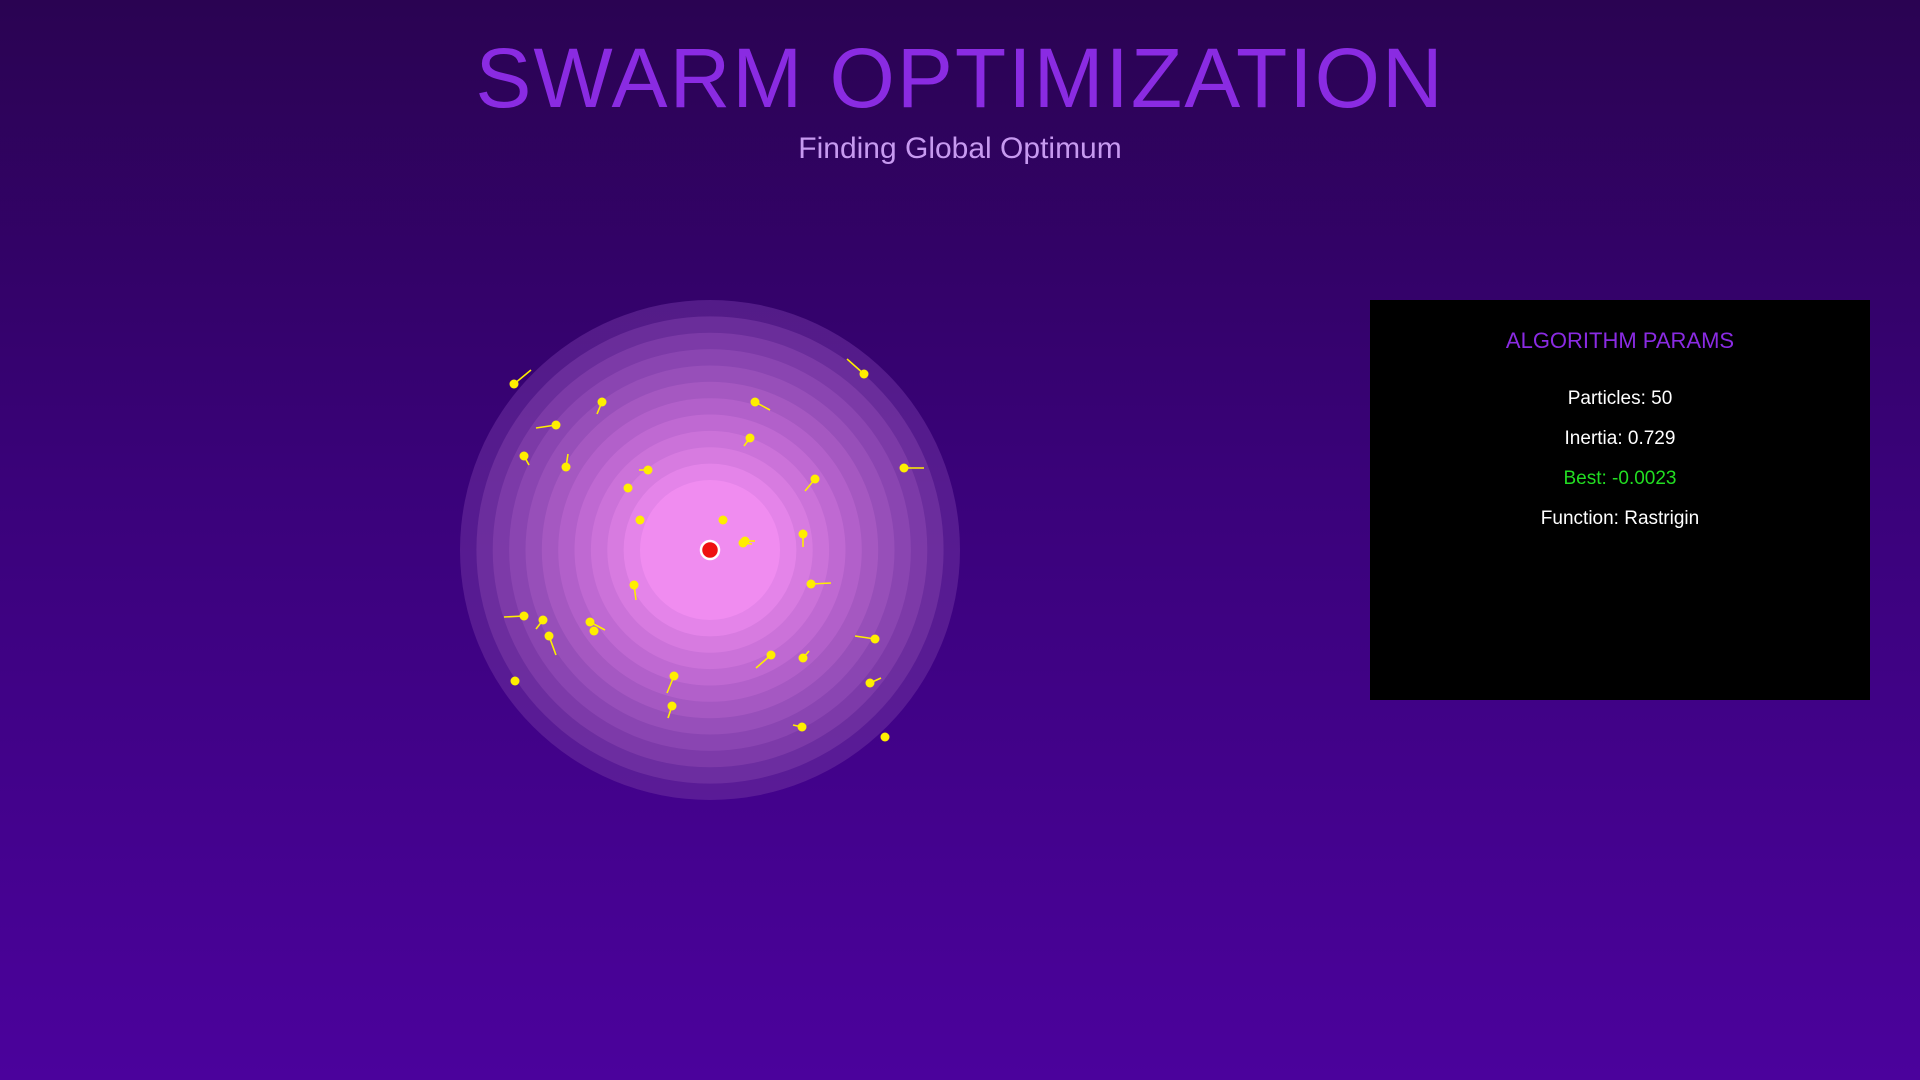 This screenshot has height=1080, width=1920. What do you see at coordinates (1620, 518) in the screenshot?
I see `param-function: Function: Rastrigin` at bounding box center [1620, 518].